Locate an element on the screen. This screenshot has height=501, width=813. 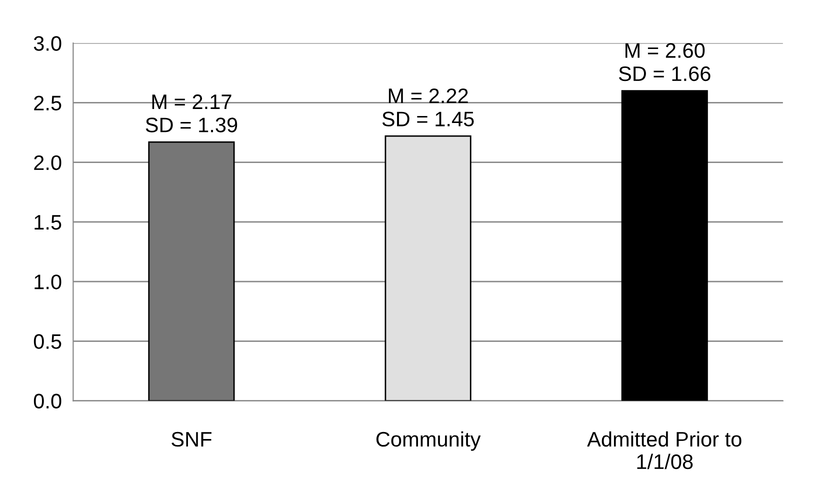
x-tick-label: Admitted Prior to 1/1/08 is located at coordinates (664, 450).